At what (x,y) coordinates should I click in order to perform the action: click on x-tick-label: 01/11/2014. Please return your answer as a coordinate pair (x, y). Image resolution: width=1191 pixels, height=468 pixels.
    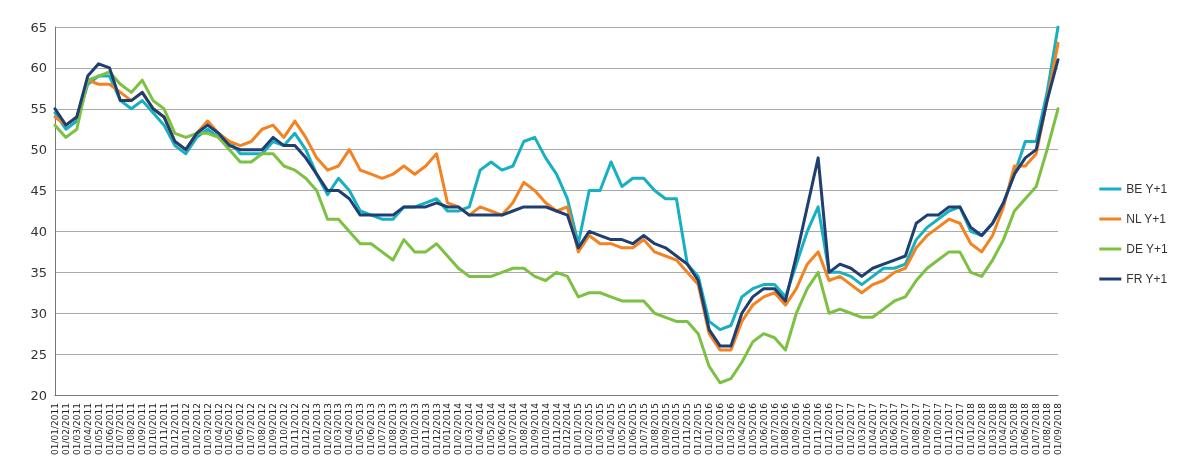
    Looking at the image, I should click on (556, 428).